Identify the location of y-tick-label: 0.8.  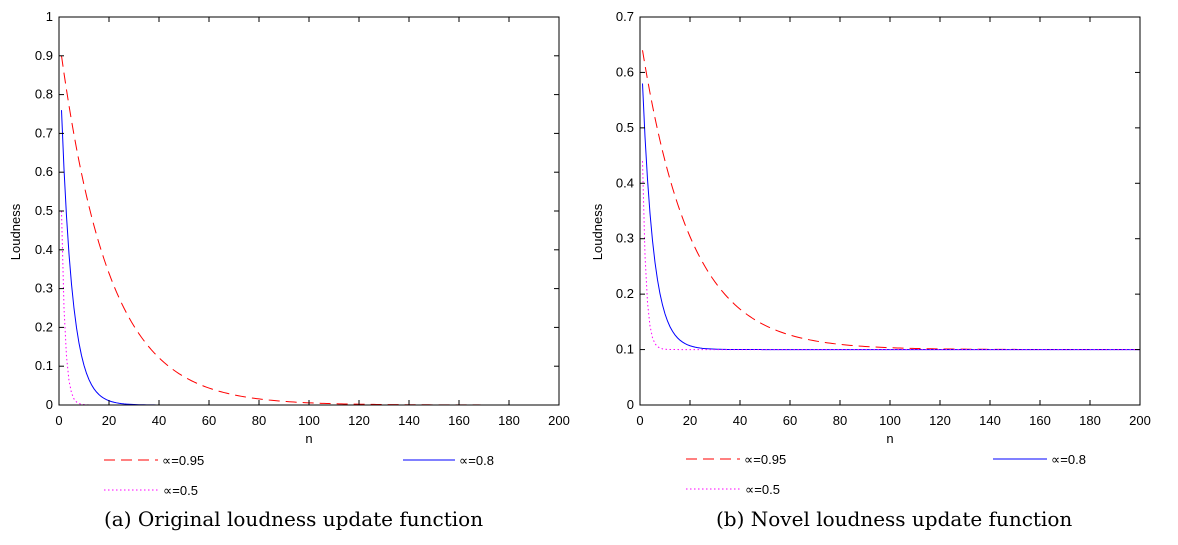
(44, 94).